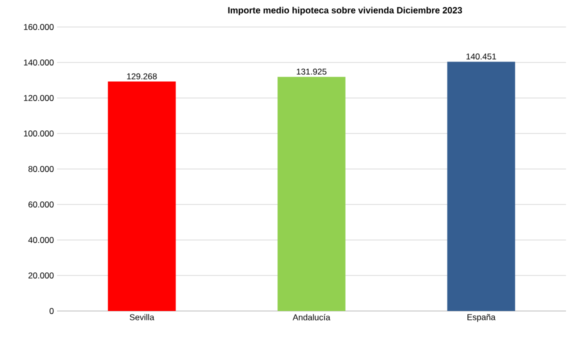  Describe the element at coordinates (41, 169) in the screenshot. I see `y-tick-label: 80.000` at that location.